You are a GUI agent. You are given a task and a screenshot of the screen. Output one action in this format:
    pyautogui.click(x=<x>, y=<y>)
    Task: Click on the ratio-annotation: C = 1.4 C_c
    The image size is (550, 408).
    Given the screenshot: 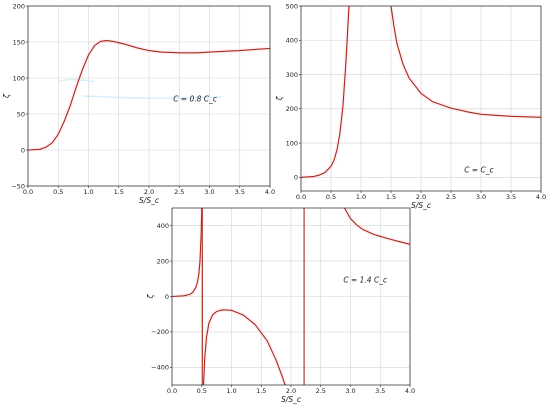 What is the action you would take?
    pyautogui.click(x=365, y=279)
    